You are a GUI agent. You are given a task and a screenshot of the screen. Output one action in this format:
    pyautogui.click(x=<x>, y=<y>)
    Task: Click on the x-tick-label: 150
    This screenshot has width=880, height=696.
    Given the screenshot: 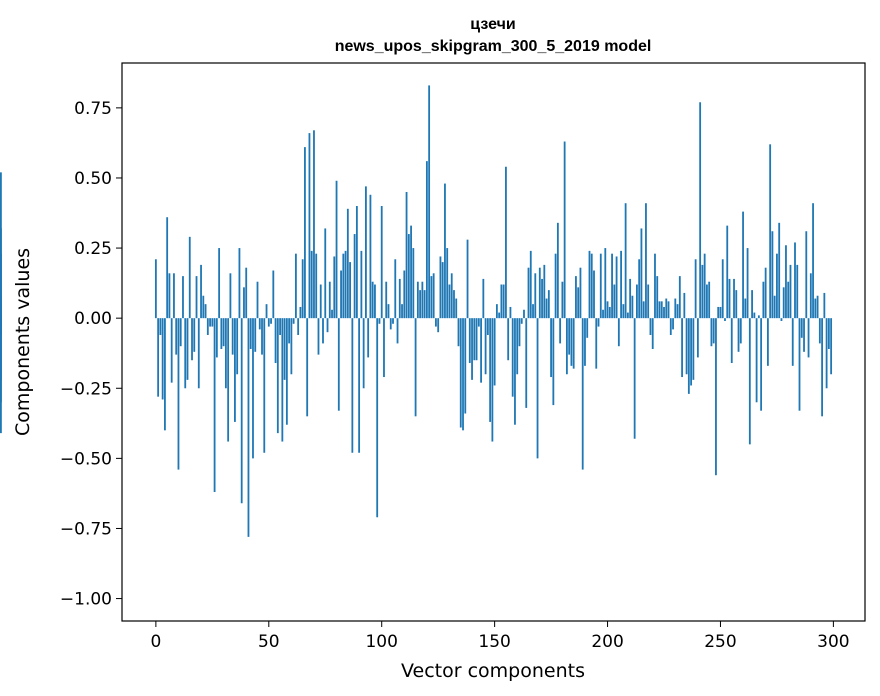 What is the action you would take?
    pyautogui.click(x=494, y=642)
    